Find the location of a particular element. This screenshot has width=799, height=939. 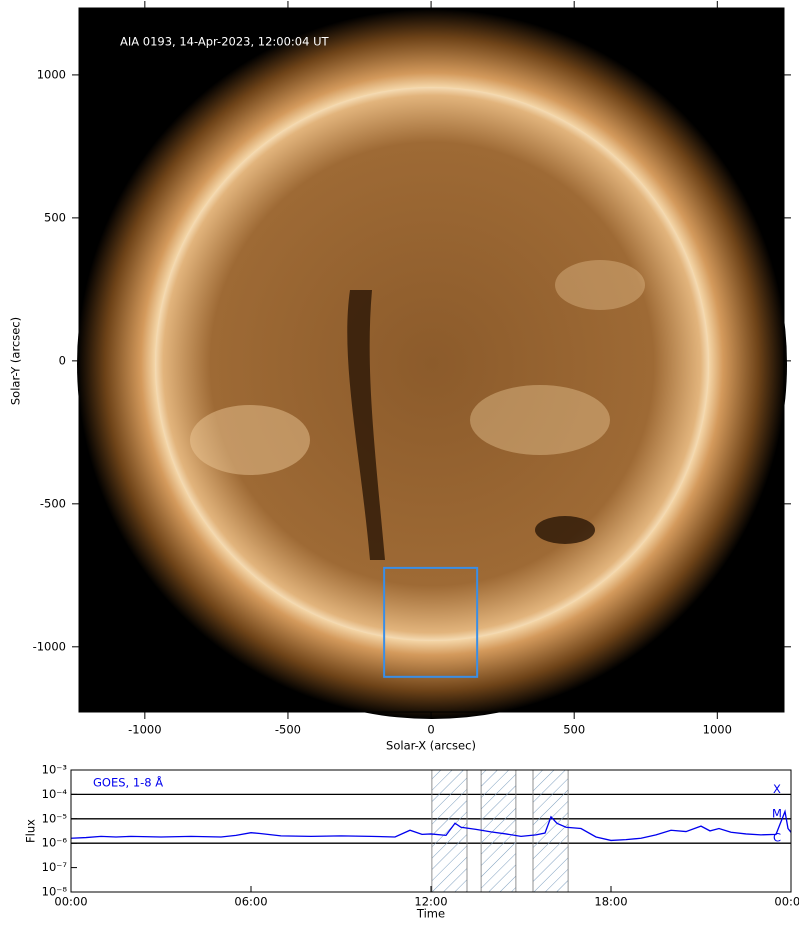

class-label: C is located at coordinates (777, 838).